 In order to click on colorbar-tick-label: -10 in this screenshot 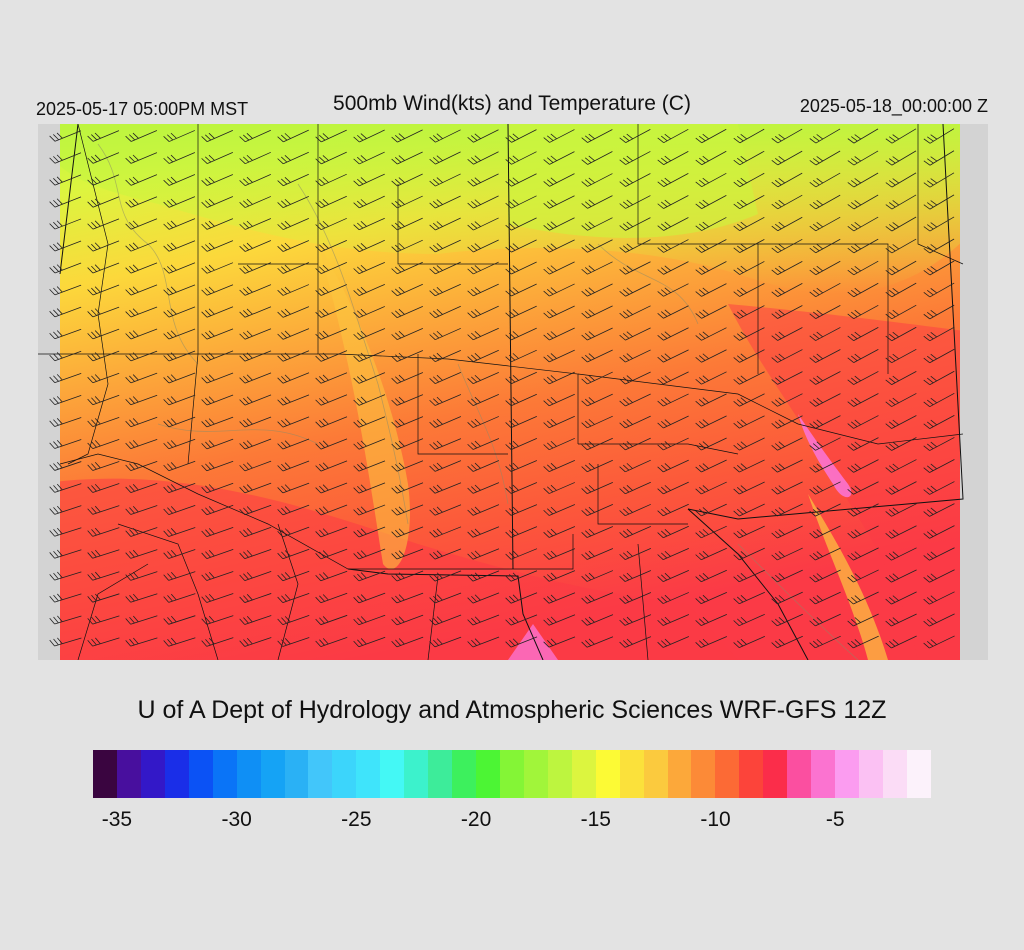, I will do `click(715, 819)`.